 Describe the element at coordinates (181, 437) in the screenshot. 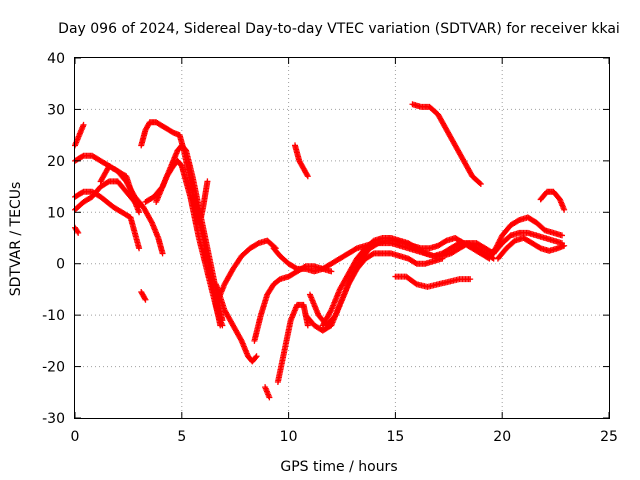

I see `x-tick-label: 5` at that location.